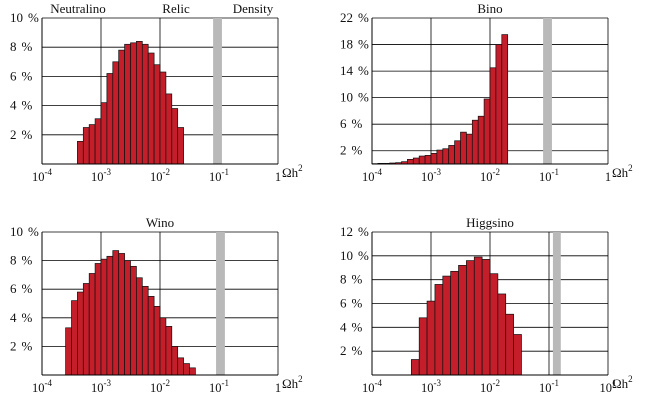  I want to click on chart-title: Wino, so click(160, 222).